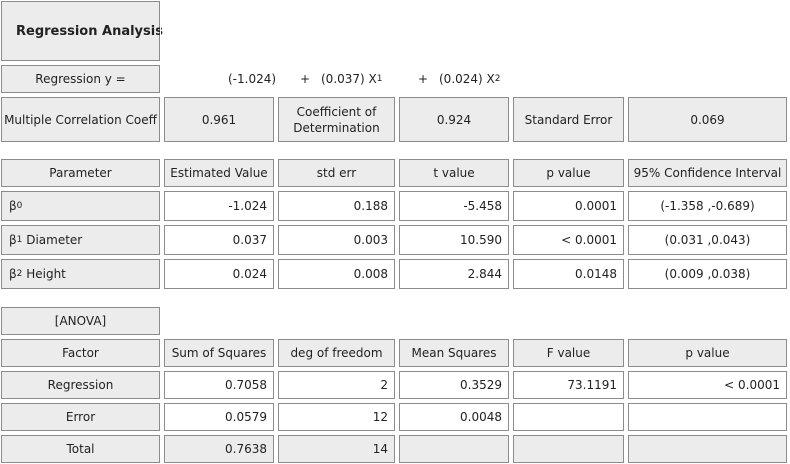  I want to click on anova-row-error-ss: 0.0579, so click(219, 417).